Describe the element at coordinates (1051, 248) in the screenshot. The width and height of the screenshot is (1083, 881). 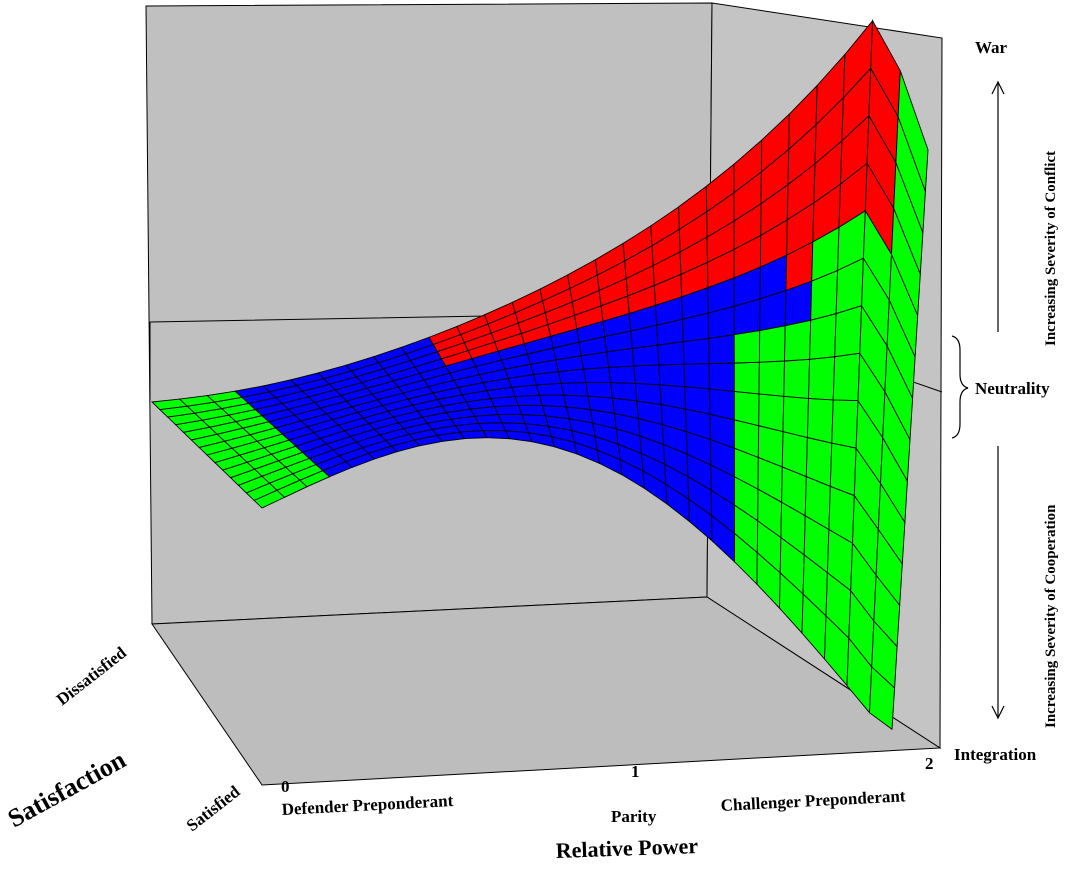
I see `conflict-axis-label: Increasing Severity of Conflict` at that location.